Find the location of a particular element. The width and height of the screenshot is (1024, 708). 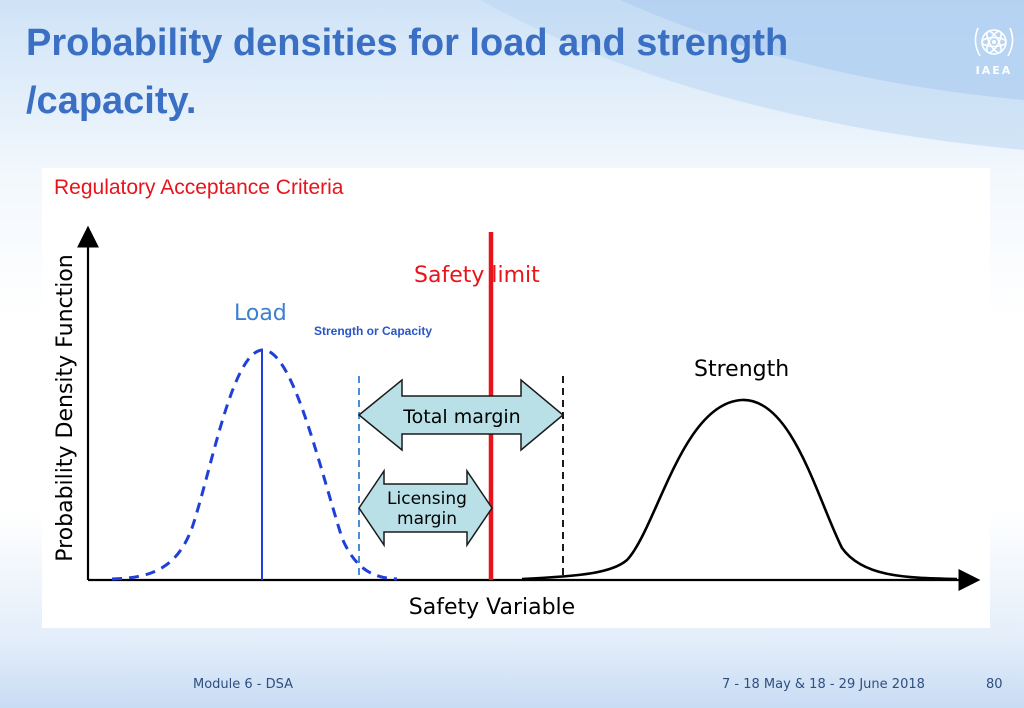

safety-limit-label: Safety limit is located at coordinates (477, 275).